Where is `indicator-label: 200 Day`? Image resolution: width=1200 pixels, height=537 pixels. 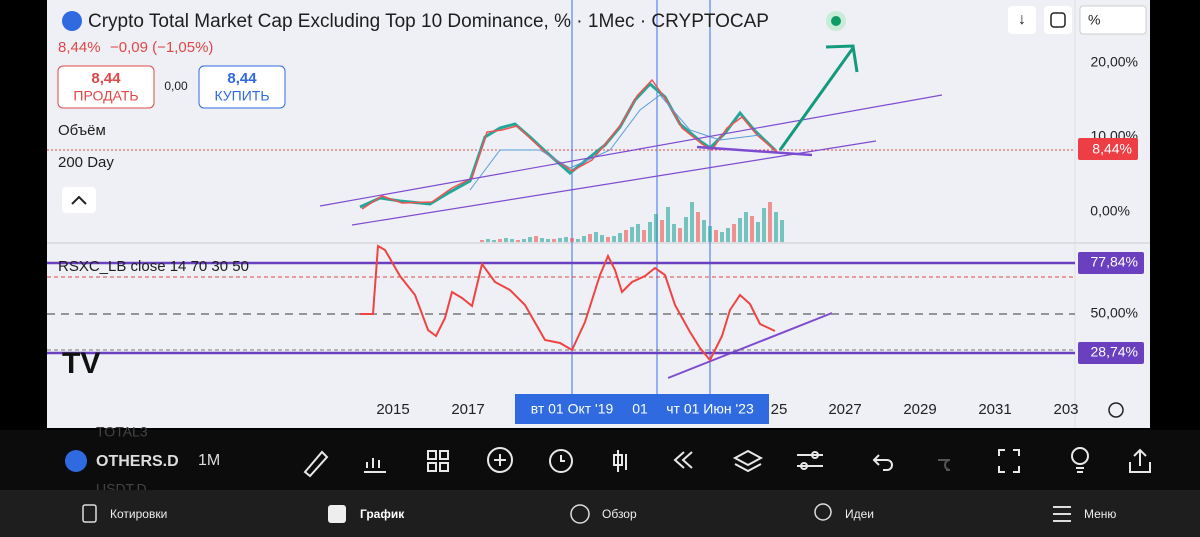 indicator-label: 200 Day is located at coordinates (86, 162).